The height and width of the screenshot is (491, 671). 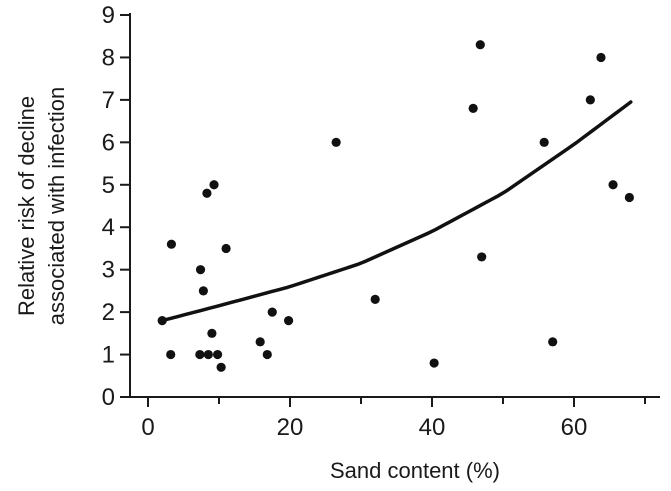 What do you see at coordinates (116, 206) in the screenshot?
I see `y-axis-ticks: 0 1 2 3 4 5 6 7 8 9` at bounding box center [116, 206].